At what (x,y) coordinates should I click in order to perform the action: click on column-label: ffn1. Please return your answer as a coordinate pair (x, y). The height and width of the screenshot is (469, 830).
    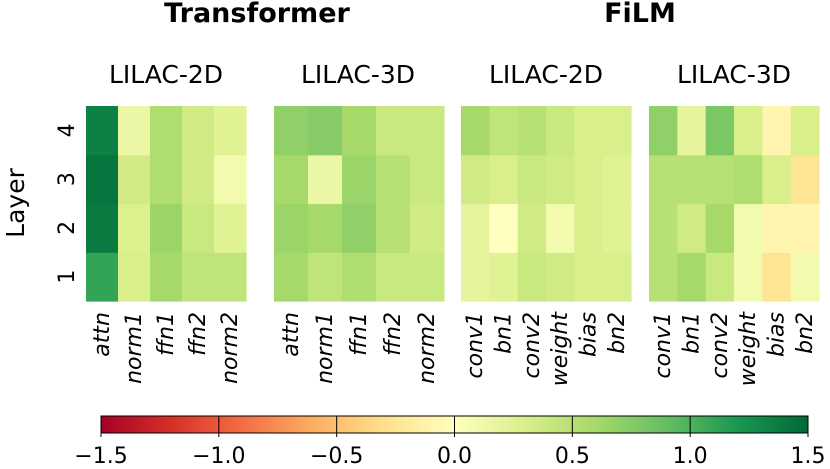
    Looking at the image, I should click on (166, 334).